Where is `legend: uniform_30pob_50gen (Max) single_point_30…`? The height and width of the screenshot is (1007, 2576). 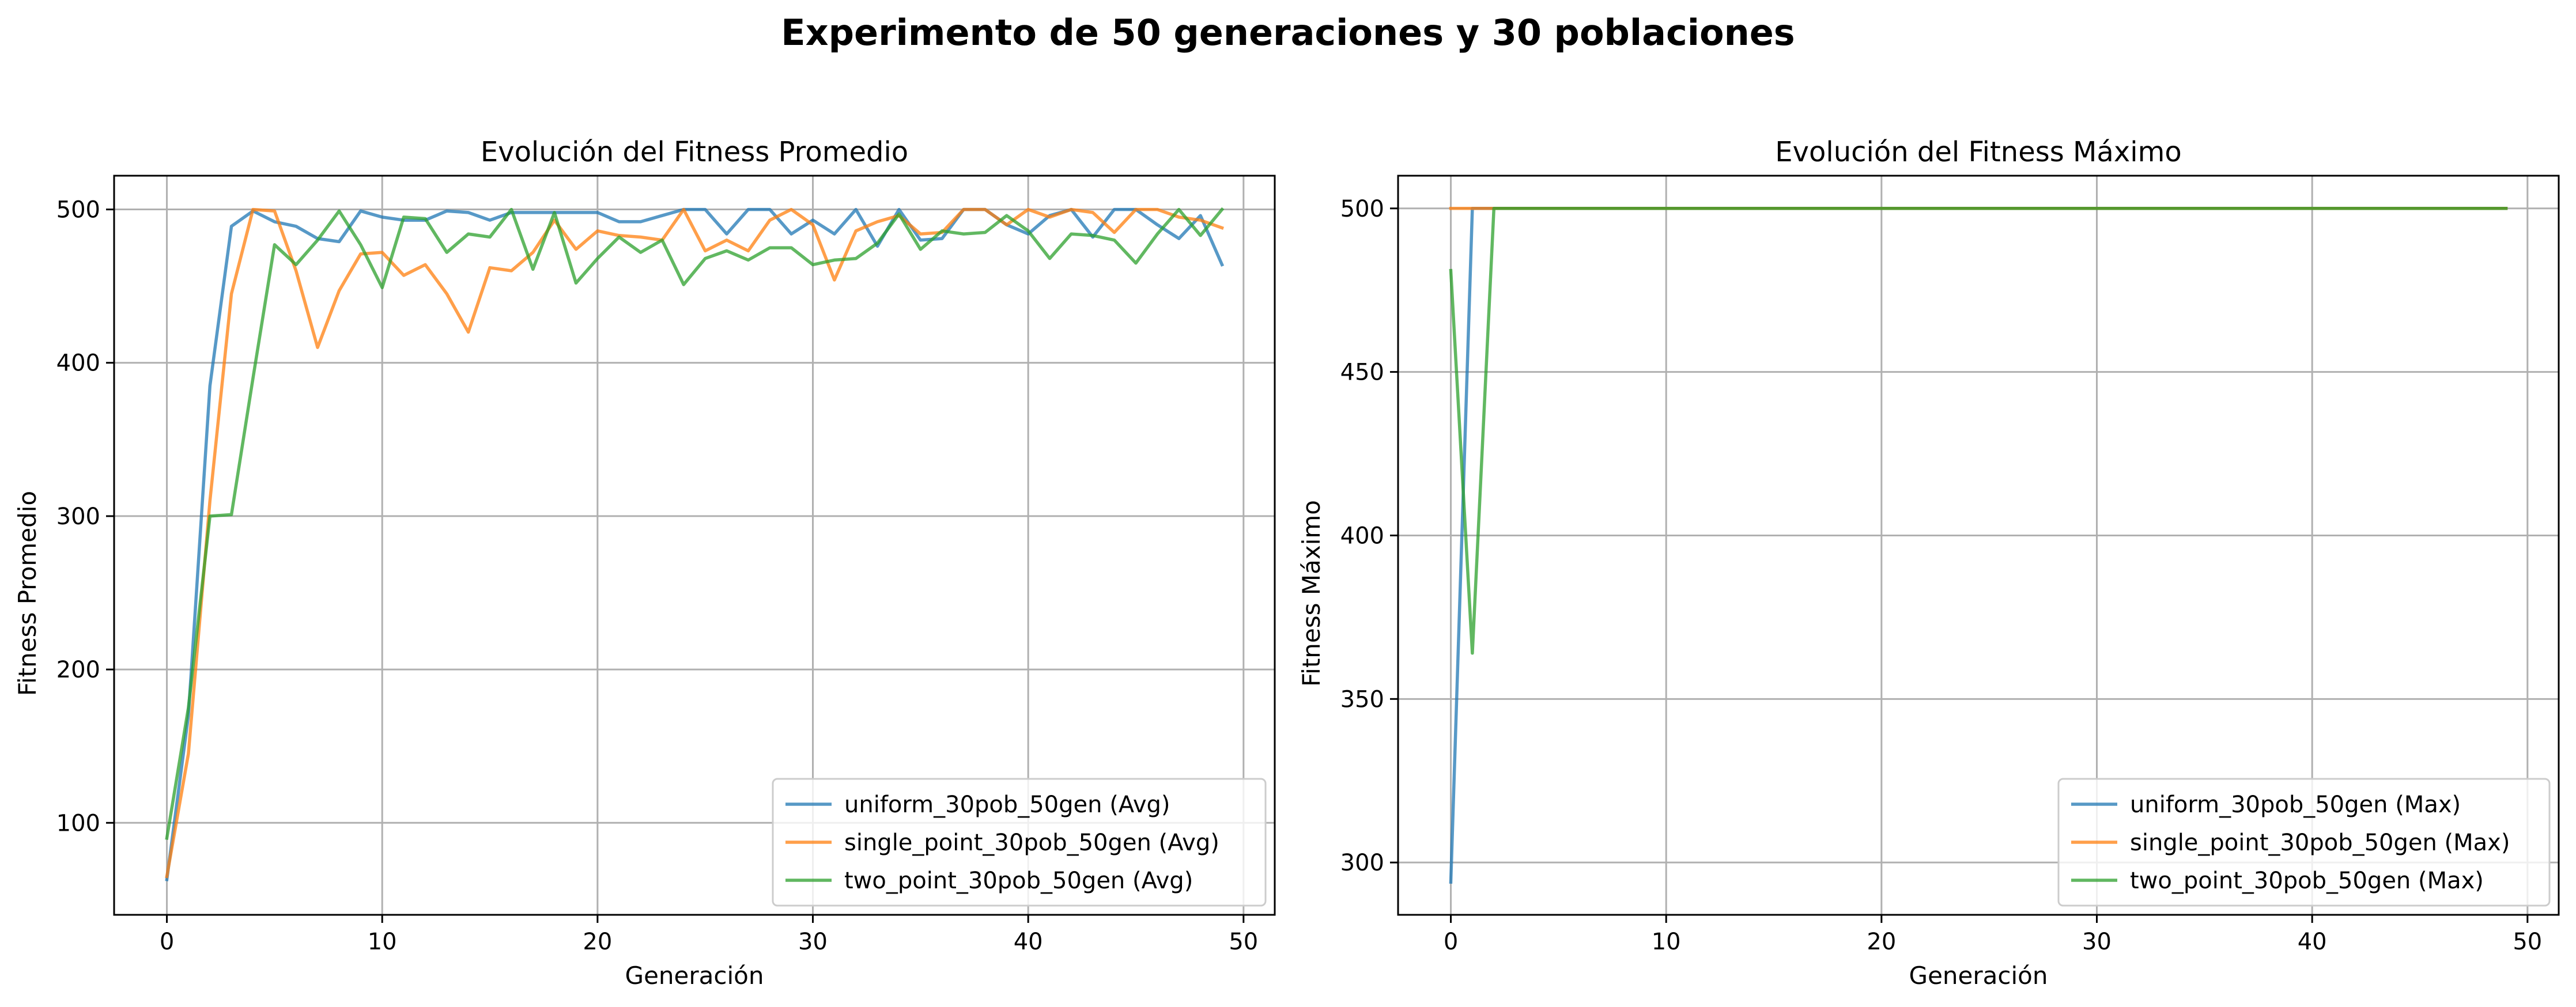 legend: uniform_30pob_50gen (Max) single_point_30… is located at coordinates (2304, 843).